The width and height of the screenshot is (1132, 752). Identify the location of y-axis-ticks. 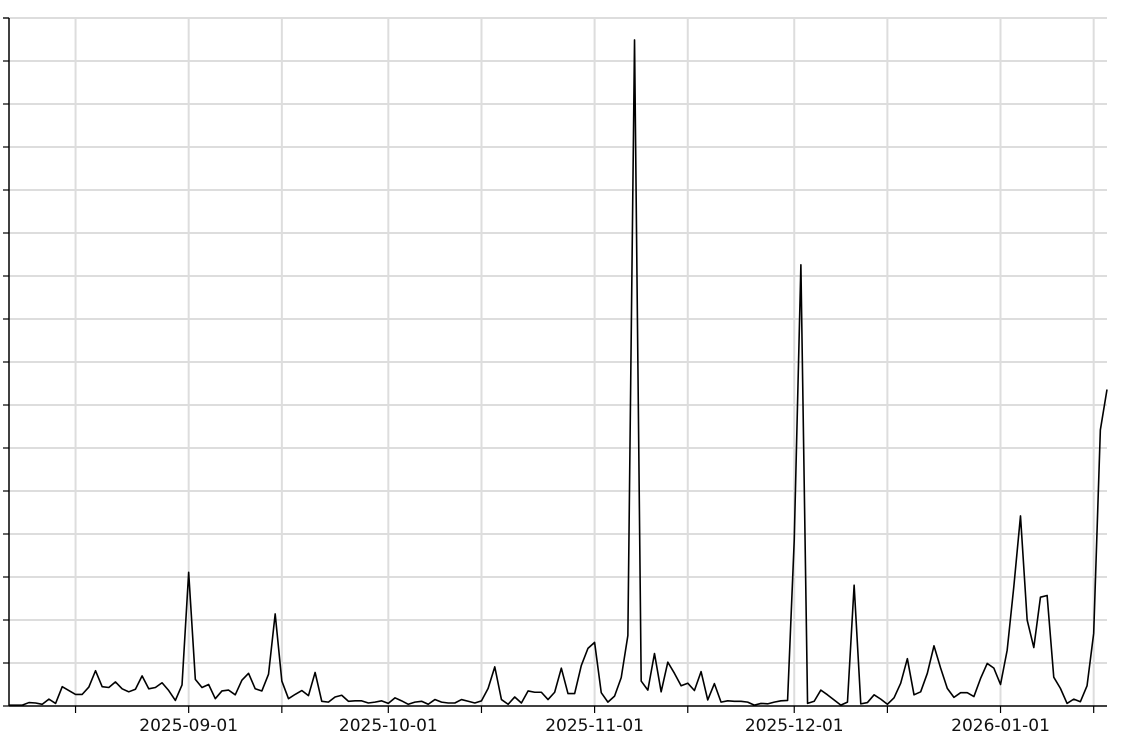
(6, 362).